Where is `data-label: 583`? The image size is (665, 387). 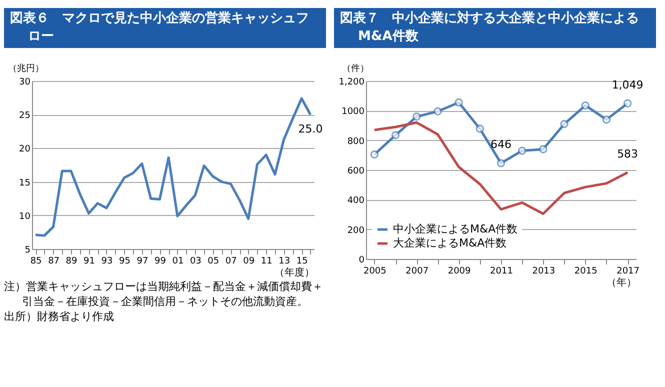
data-label: 583 is located at coordinates (627, 154).